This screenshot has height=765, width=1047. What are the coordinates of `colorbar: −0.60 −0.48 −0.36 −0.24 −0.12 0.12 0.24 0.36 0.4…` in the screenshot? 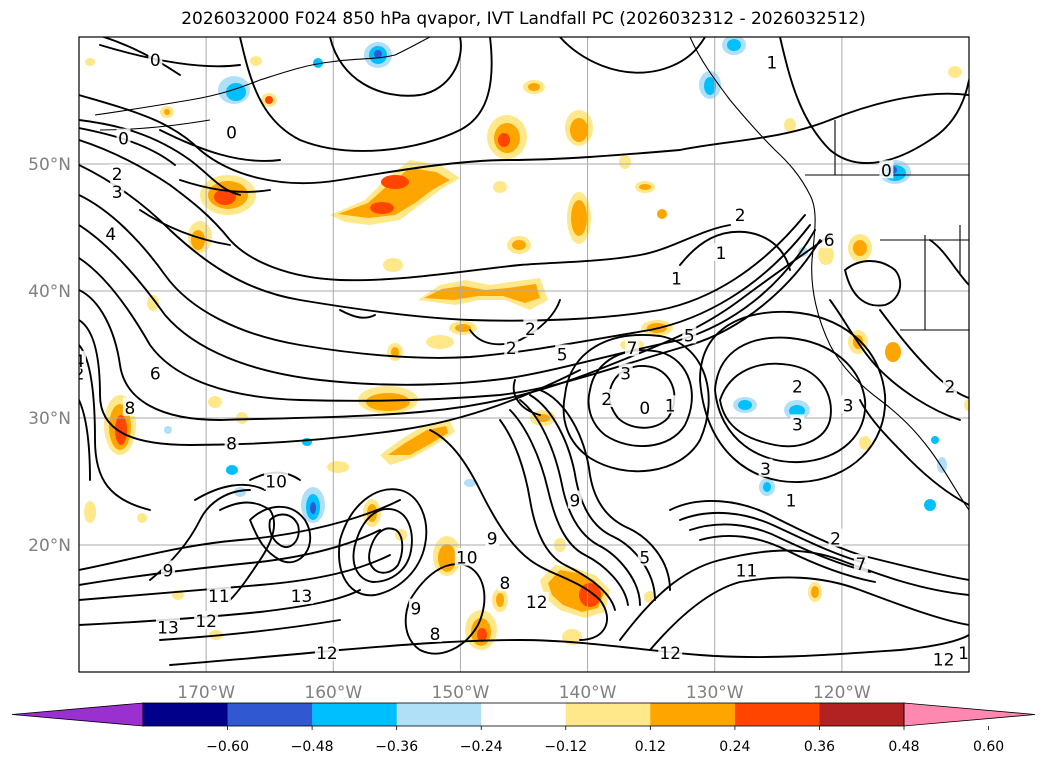 It's located at (523, 728).